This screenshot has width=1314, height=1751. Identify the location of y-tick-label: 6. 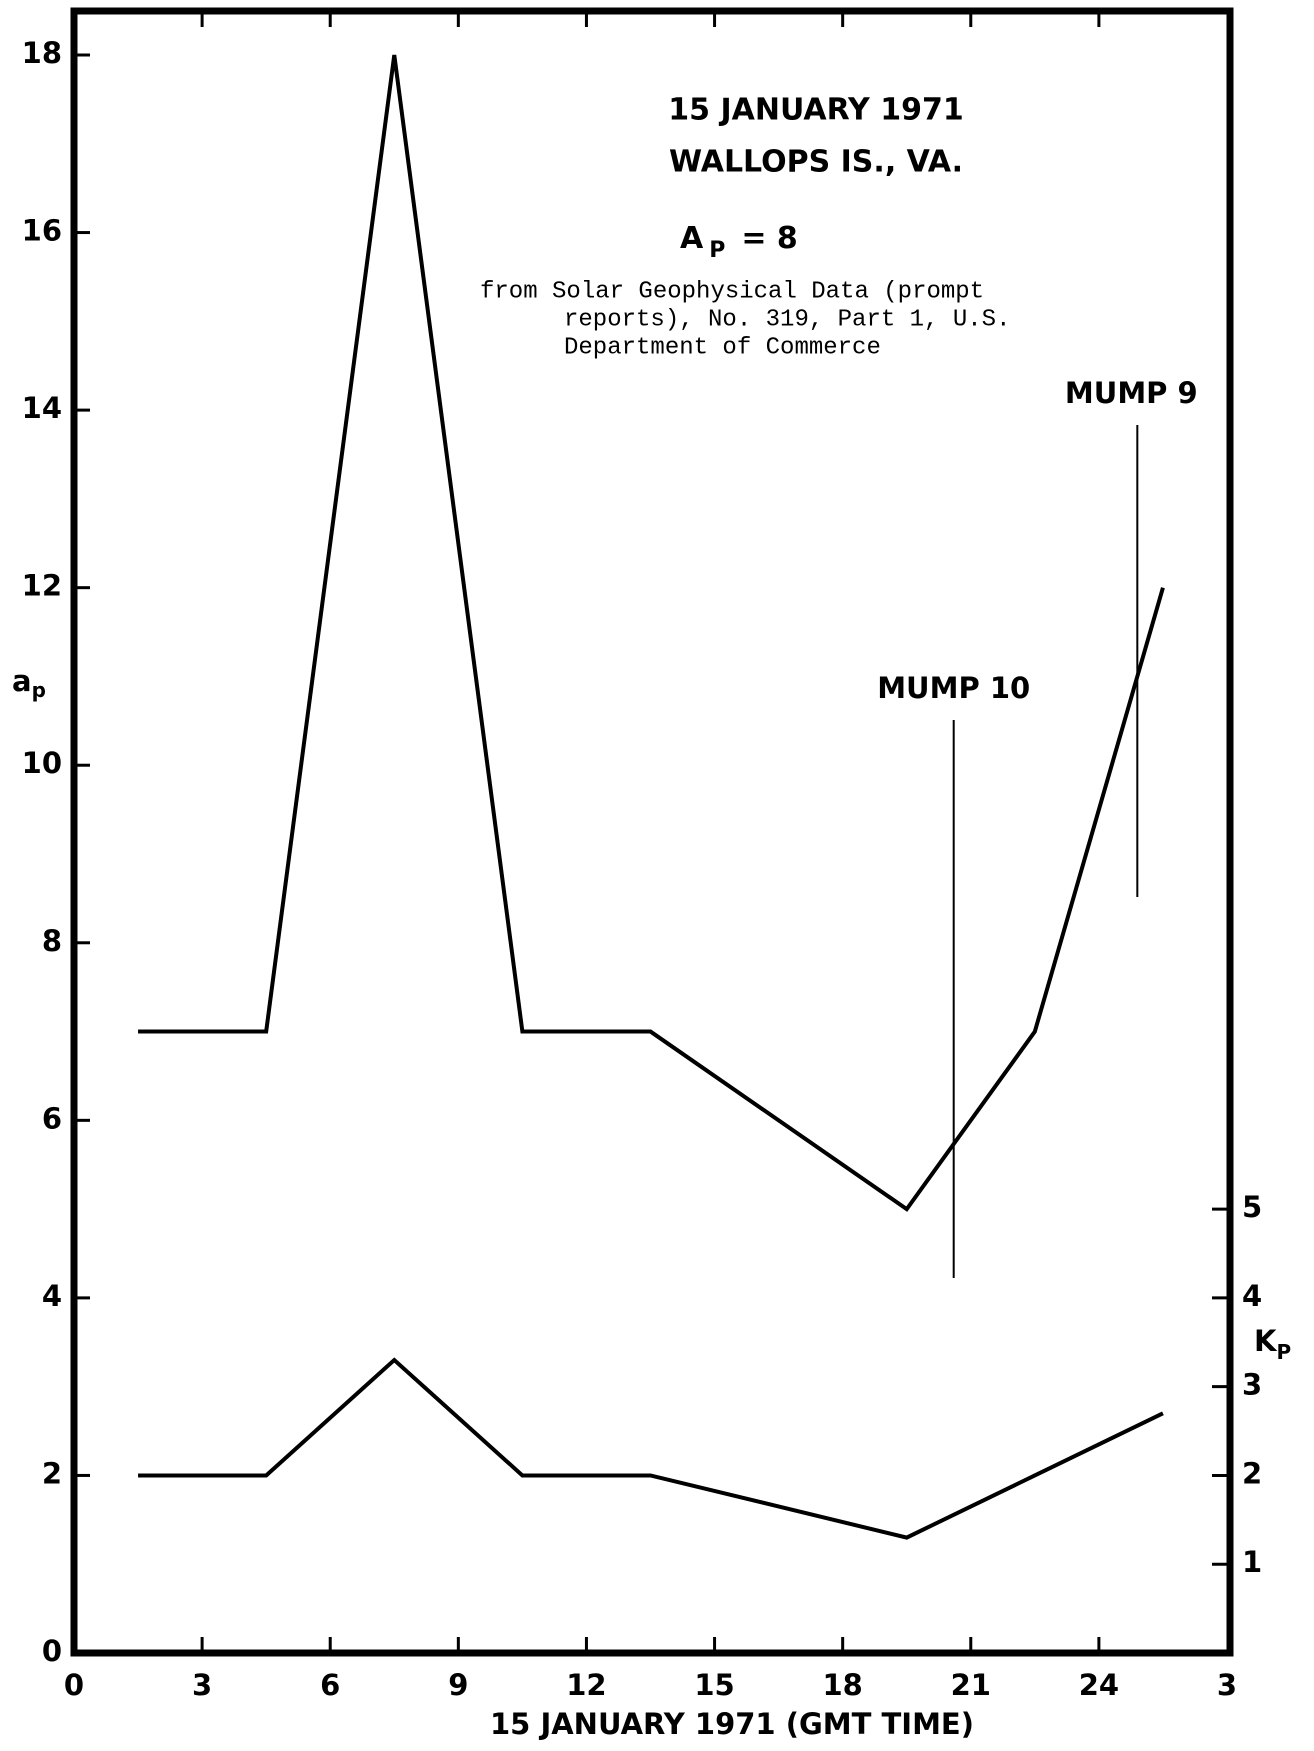
(52, 1118).